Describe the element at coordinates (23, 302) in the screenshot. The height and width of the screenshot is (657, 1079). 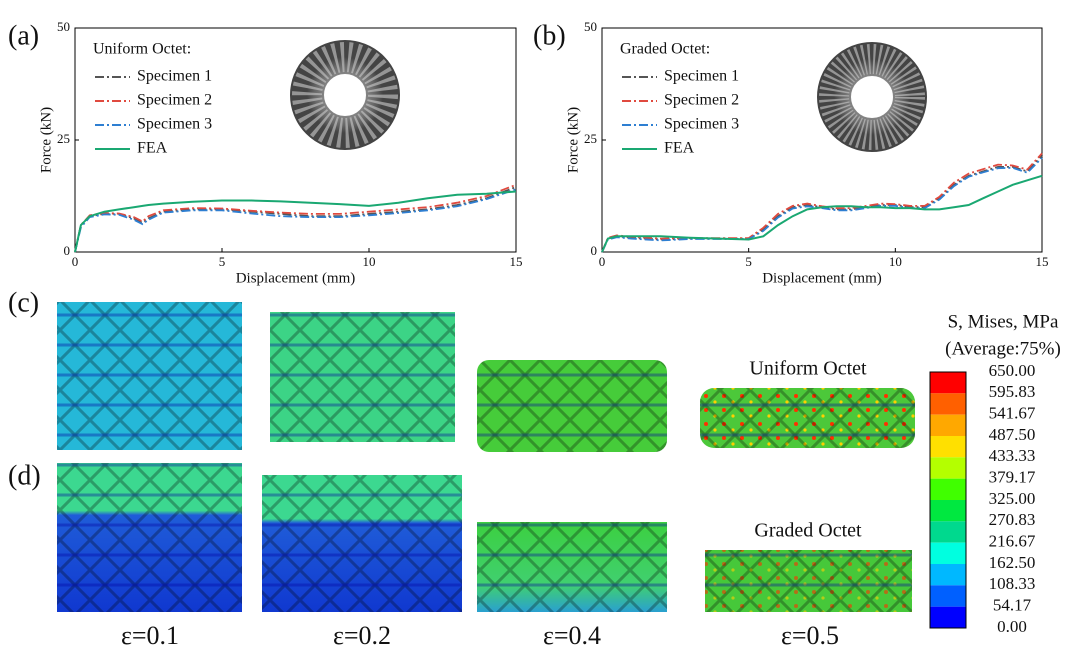
I see `panel-label: (c)` at that location.